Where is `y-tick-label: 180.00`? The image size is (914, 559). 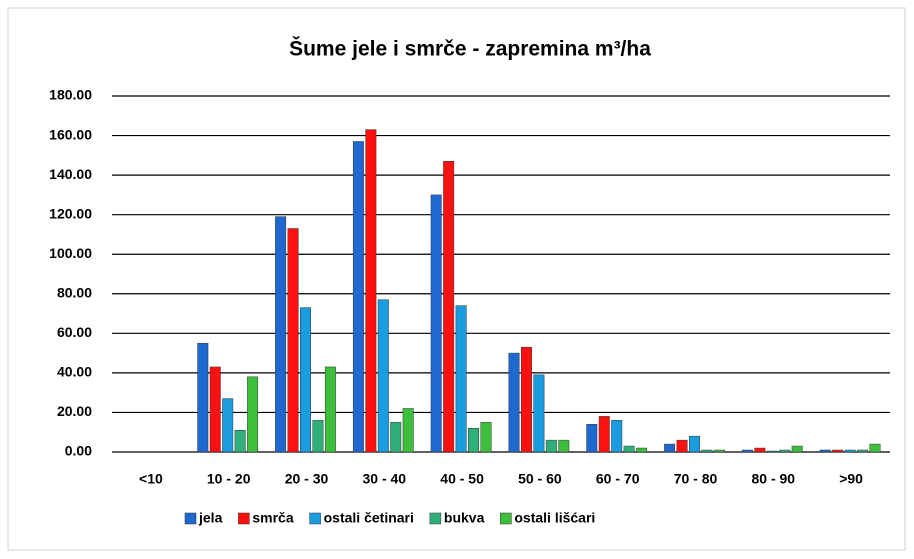
y-tick-label: 180.00 is located at coordinates (70, 95).